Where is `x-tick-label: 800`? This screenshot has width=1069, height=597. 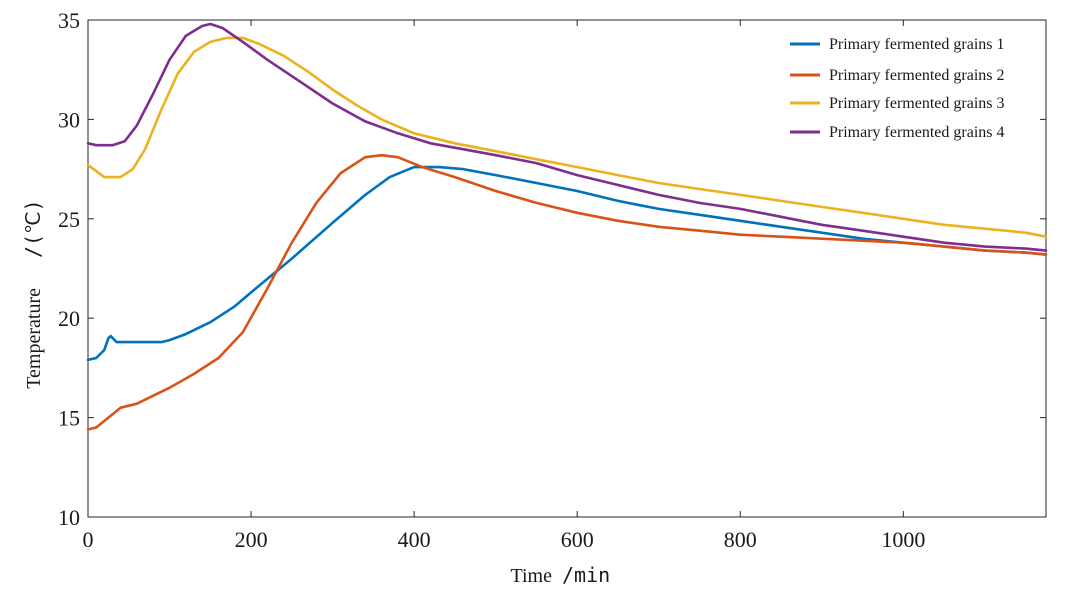 x-tick-label: 800 is located at coordinates (740, 539).